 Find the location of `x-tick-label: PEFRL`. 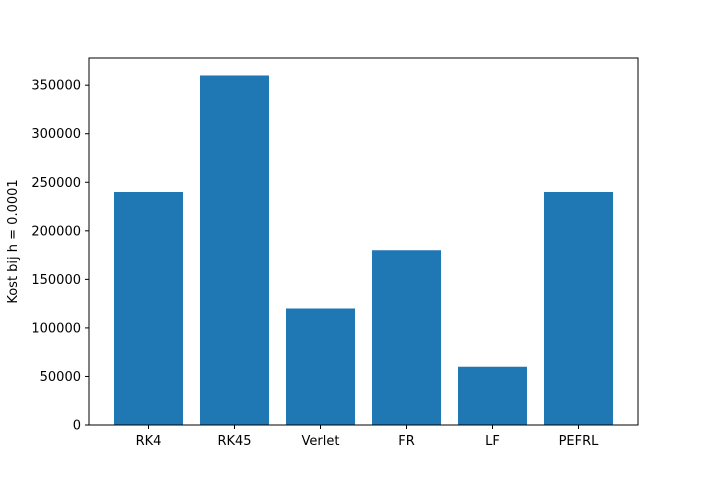

x-tick-label: PEFRL is located at coordinates (579, 441).